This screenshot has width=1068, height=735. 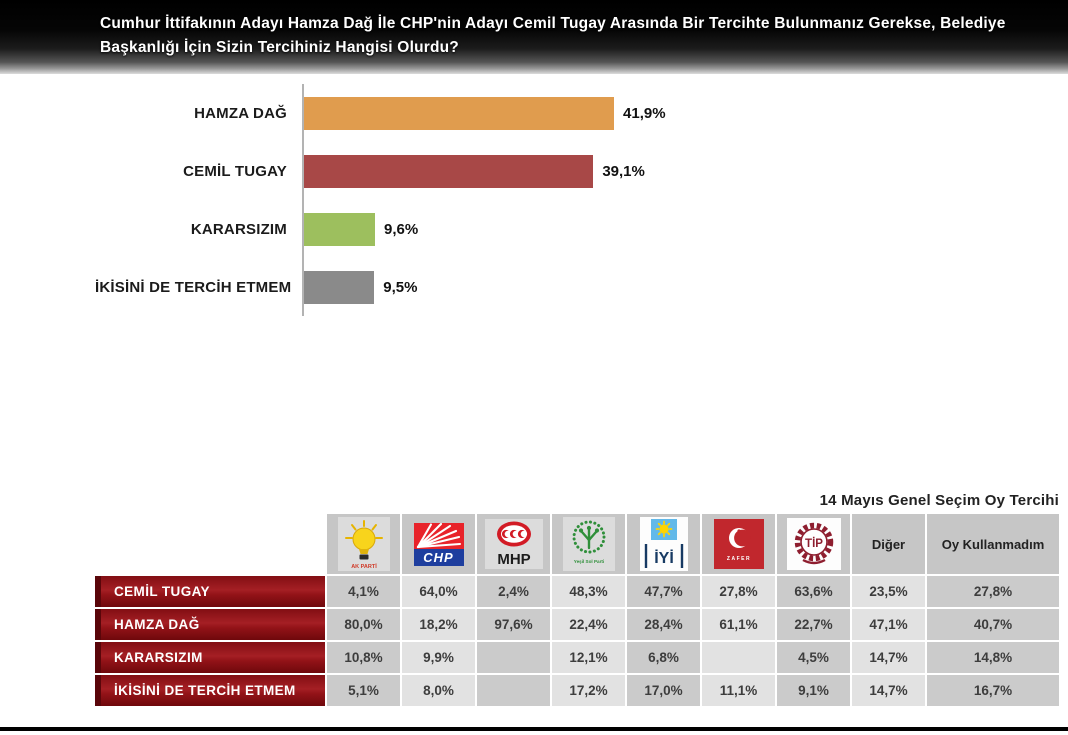 I want to click on column-header-iyi: İYİ, so click(x=663, y=544).